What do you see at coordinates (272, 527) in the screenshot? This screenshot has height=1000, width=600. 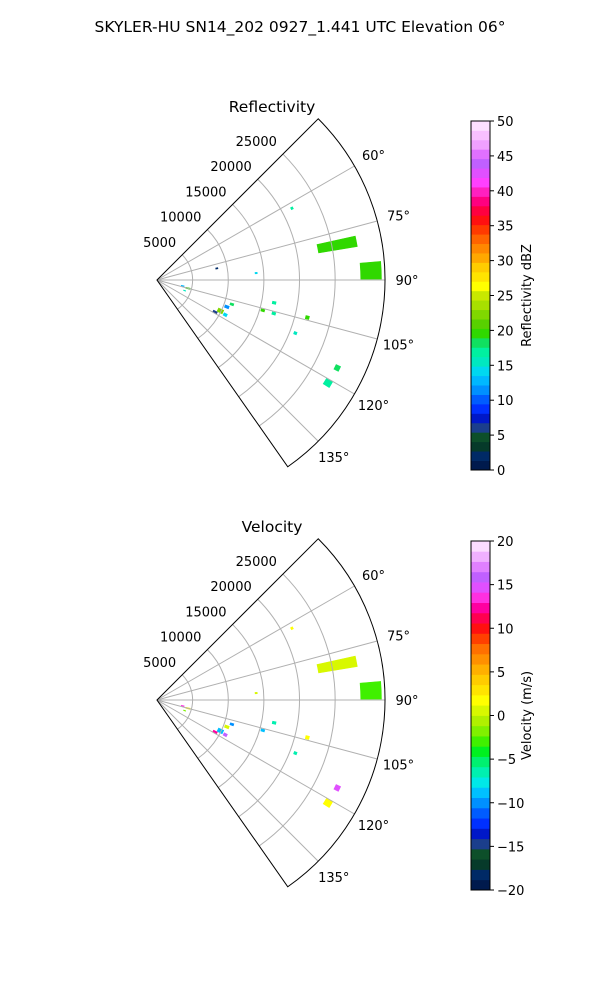 I see `velocity-title: Velocity` at bounding box center [272, 527].